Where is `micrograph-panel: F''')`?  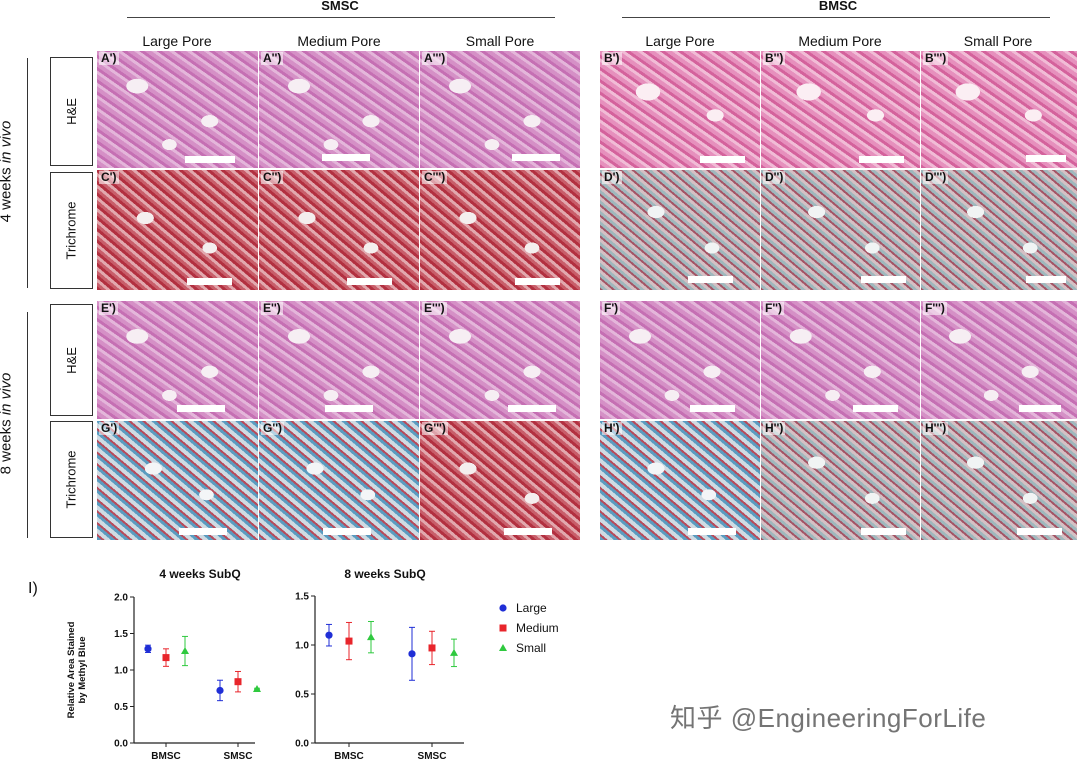 micrograph-panel: F''') is located at coordinates (999, 360).